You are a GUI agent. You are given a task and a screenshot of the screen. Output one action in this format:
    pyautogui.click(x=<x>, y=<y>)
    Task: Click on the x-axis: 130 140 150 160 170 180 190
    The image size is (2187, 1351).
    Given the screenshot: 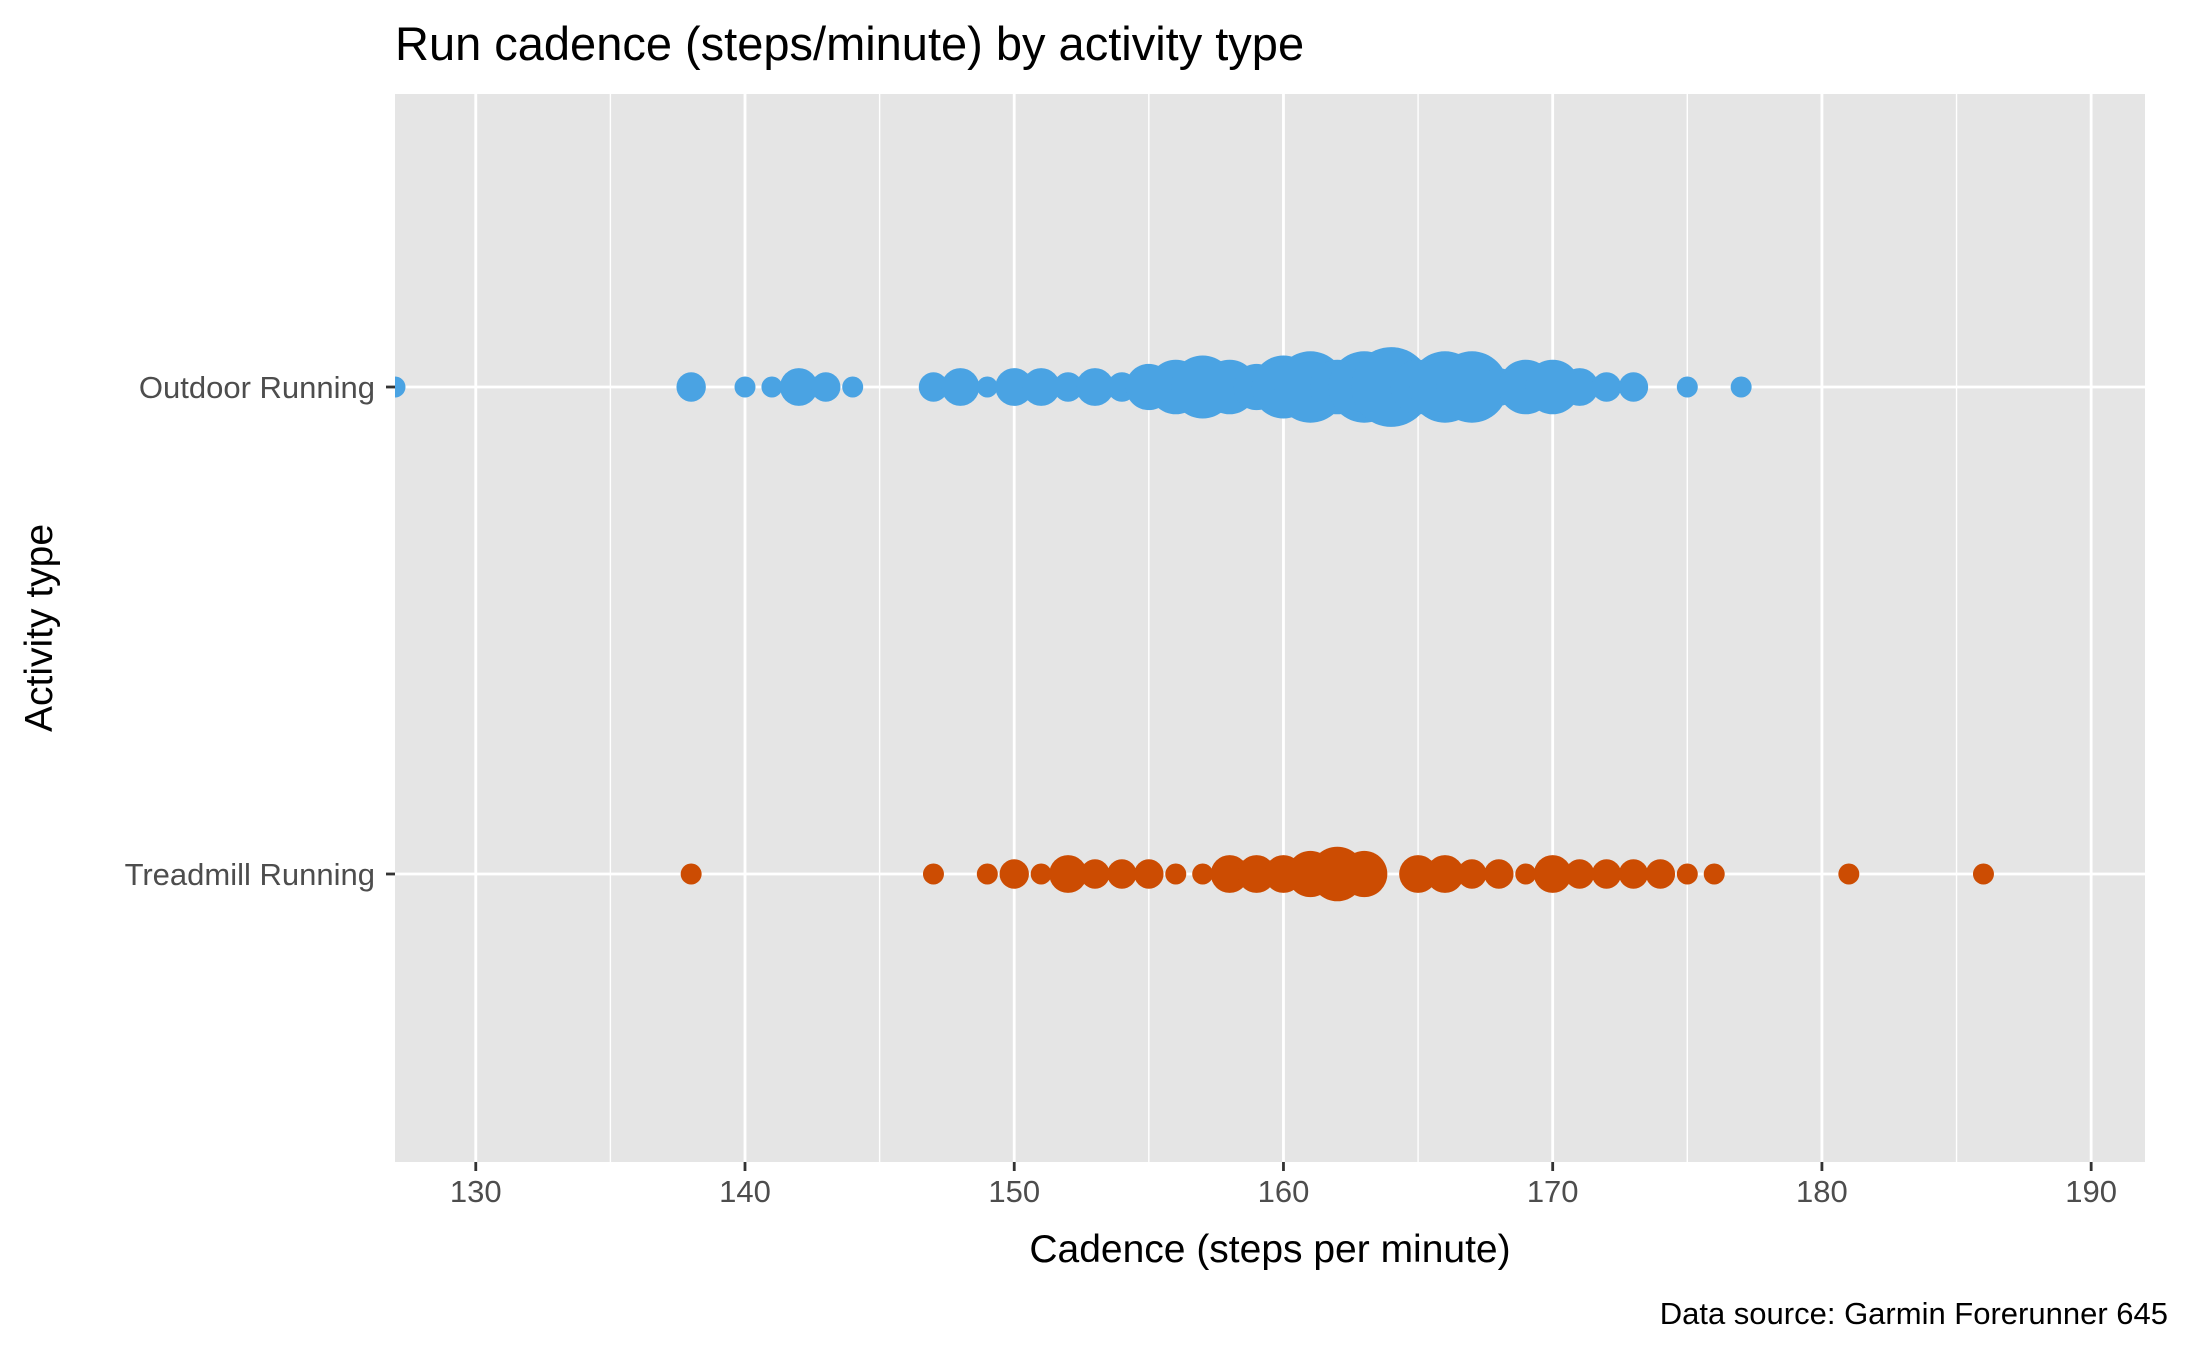 What is the action you would take?
    pyautogui.click(x=1283, y=1185)
    